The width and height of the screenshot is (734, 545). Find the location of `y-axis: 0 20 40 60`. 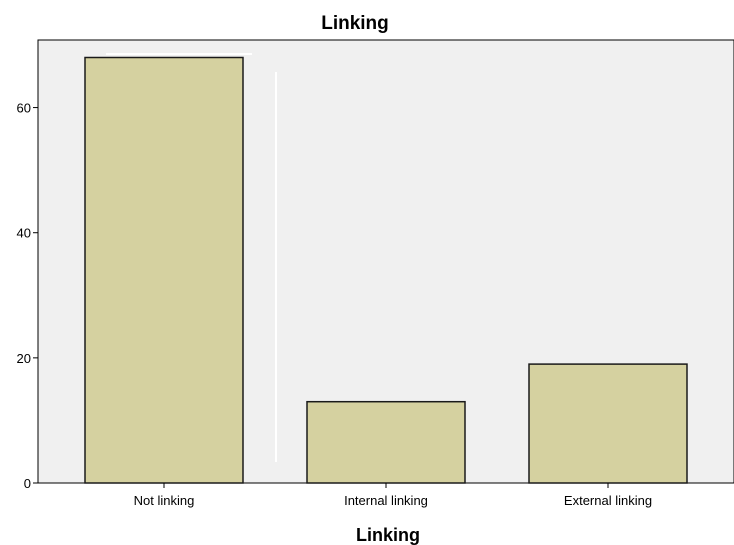

y-axis: 0 20 40 60 is located at coordinates (27, 296).